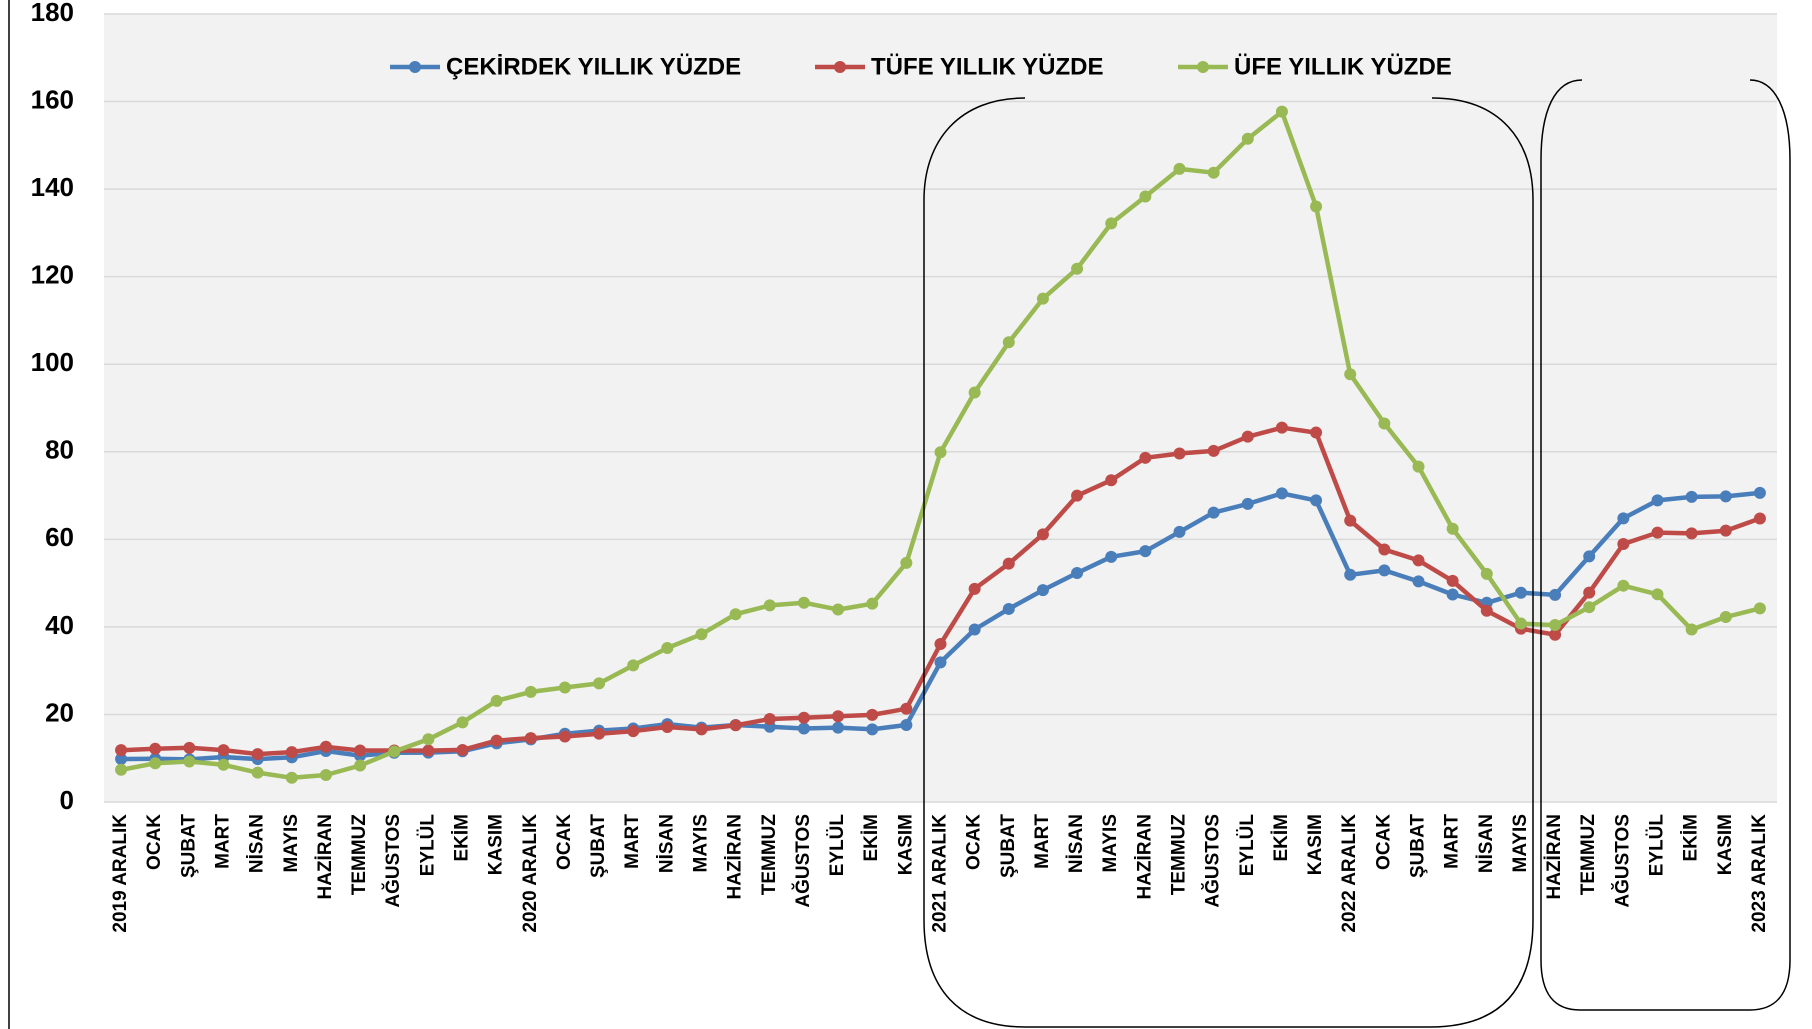 This screenshot has height=1029, width=1812. I want to click on y-tick-label: 40, so click(59, 625).